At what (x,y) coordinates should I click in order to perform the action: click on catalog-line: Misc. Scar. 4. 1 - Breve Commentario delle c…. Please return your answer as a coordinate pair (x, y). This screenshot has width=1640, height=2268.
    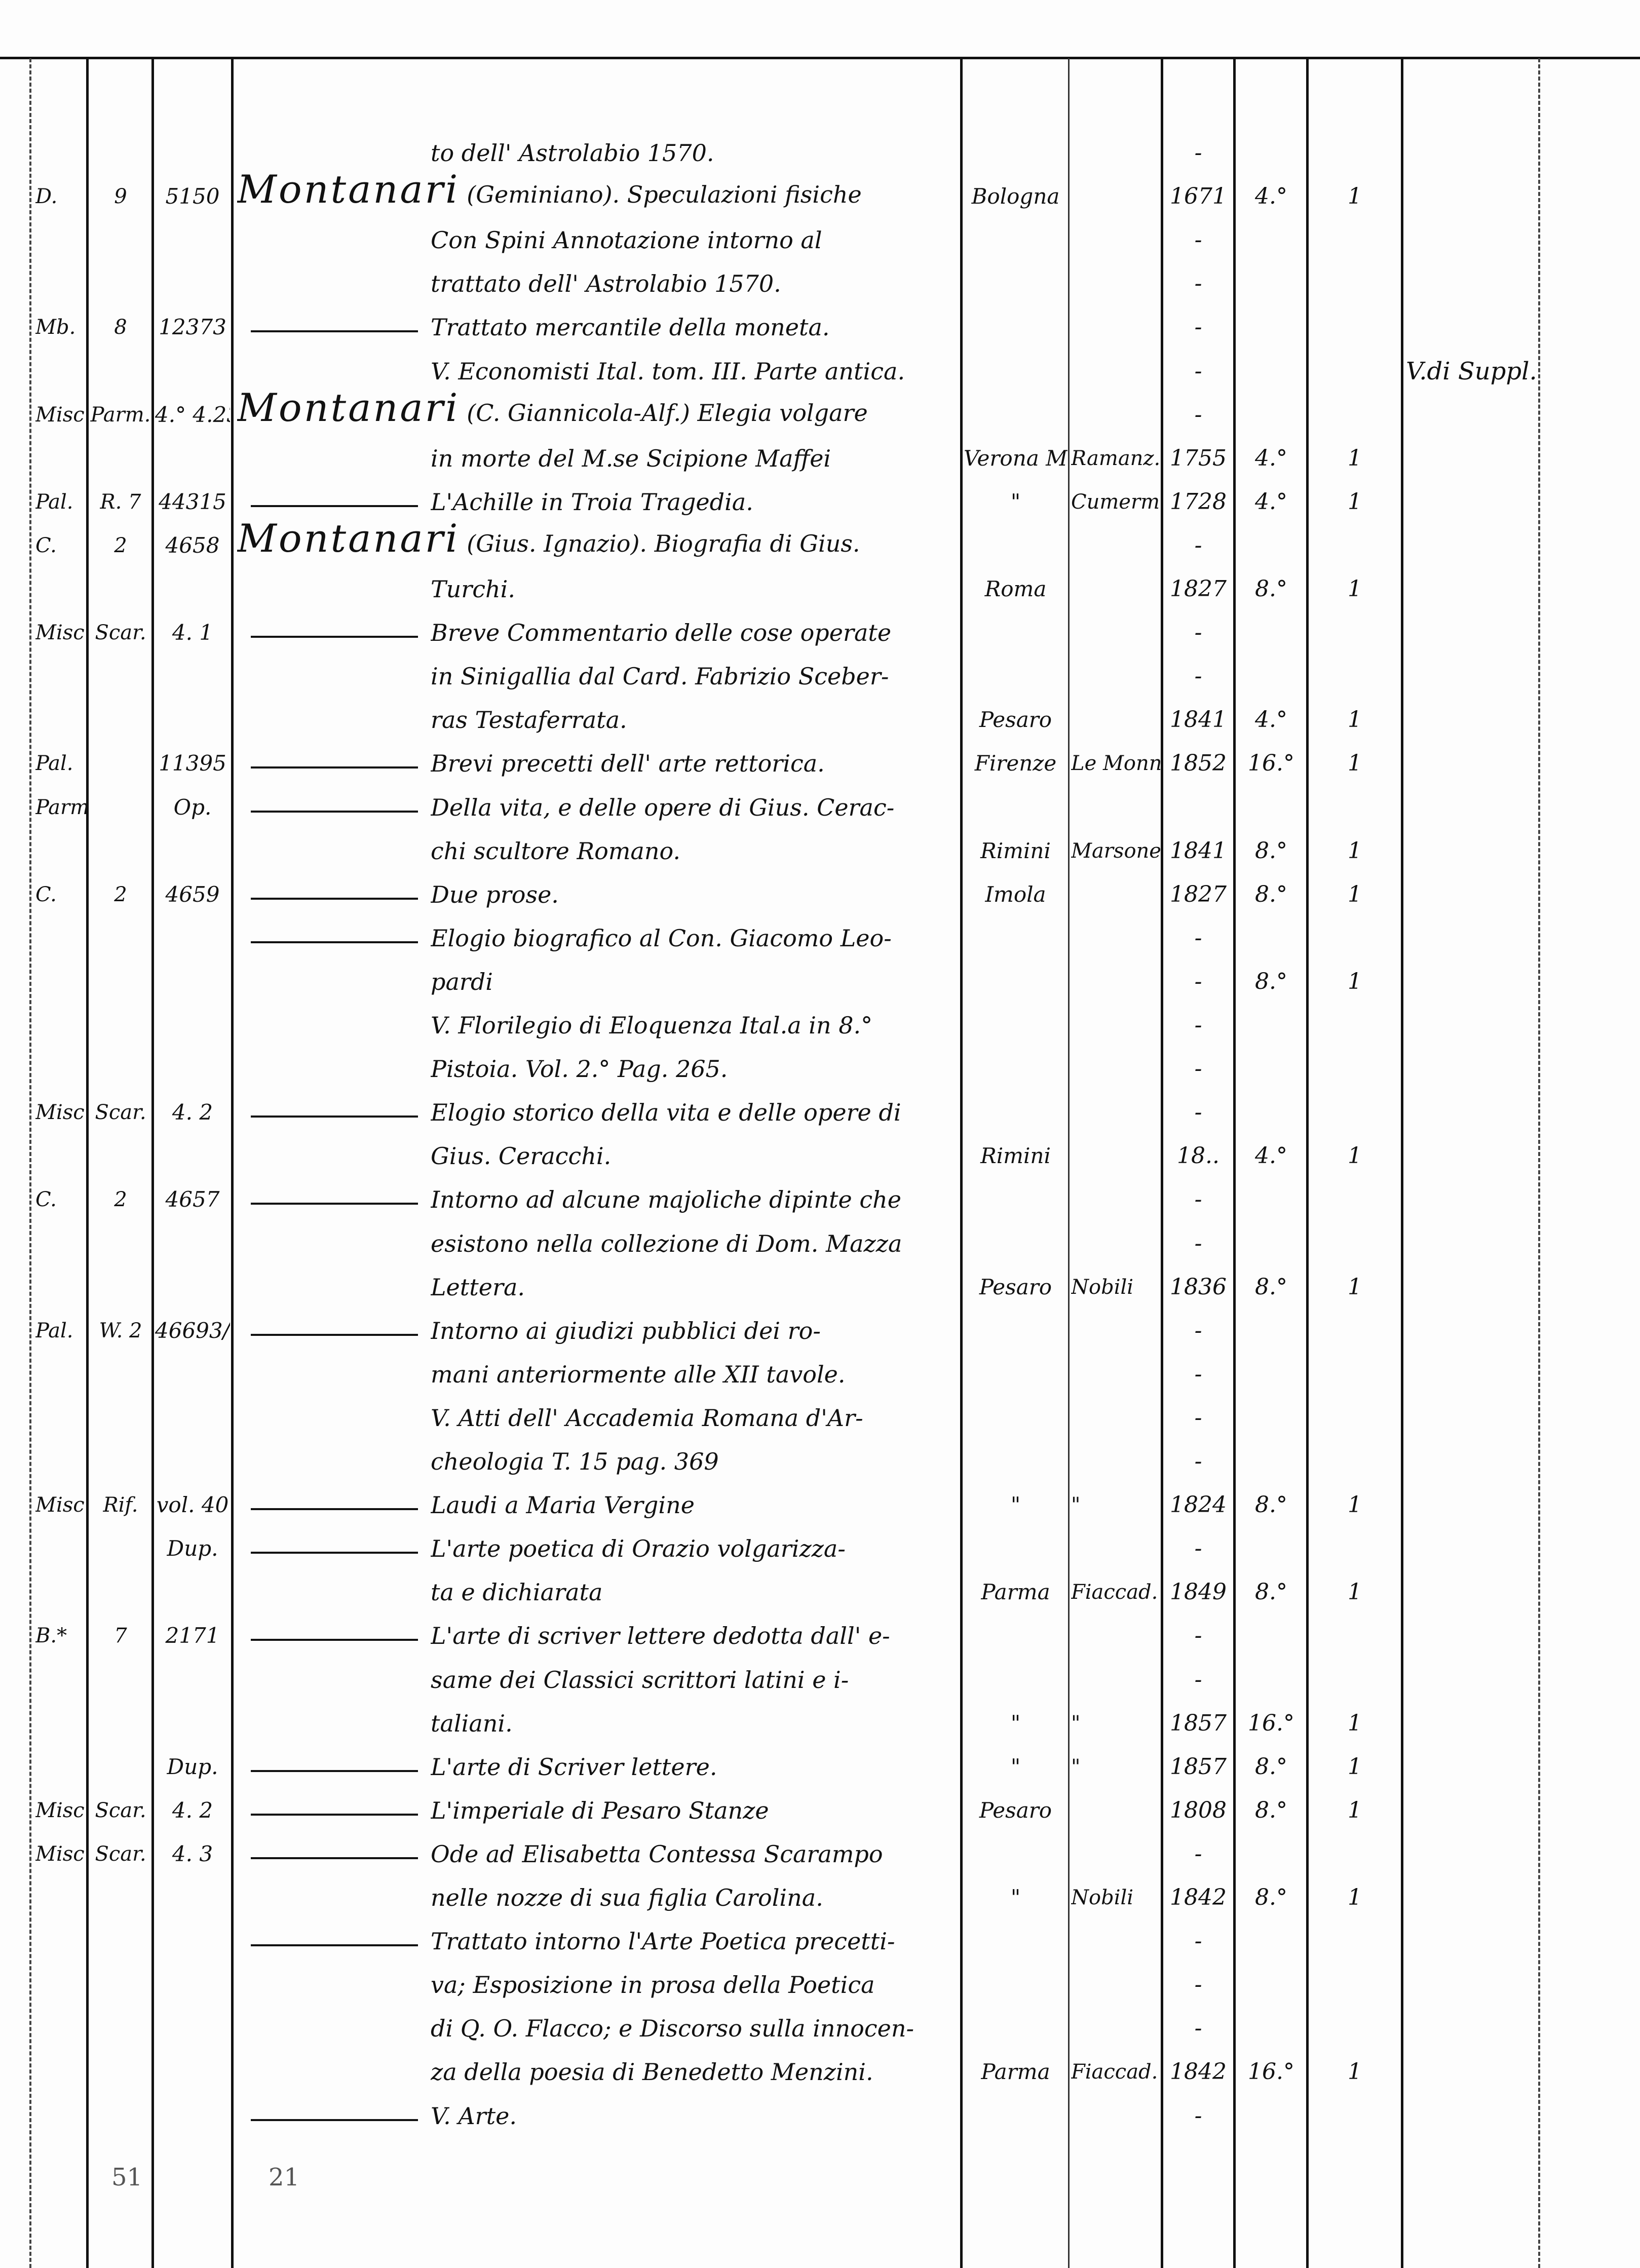
    Looking at the image, I should click on (820, 634).